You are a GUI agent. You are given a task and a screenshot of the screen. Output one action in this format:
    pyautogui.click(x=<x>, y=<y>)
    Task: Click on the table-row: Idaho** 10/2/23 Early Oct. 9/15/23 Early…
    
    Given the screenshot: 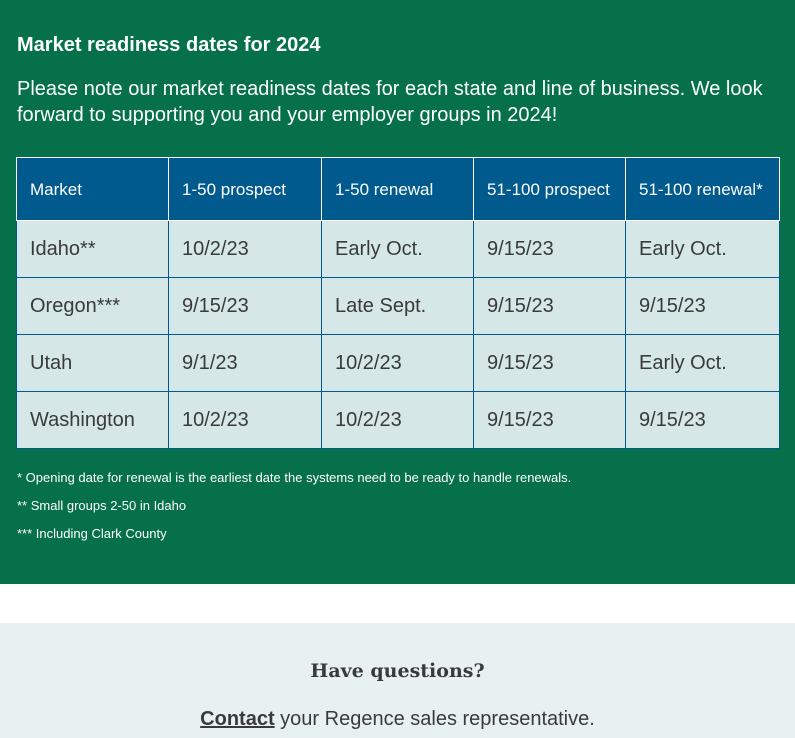 What is the action you would take?
    pyautogui.click(x=398, y=249)
    